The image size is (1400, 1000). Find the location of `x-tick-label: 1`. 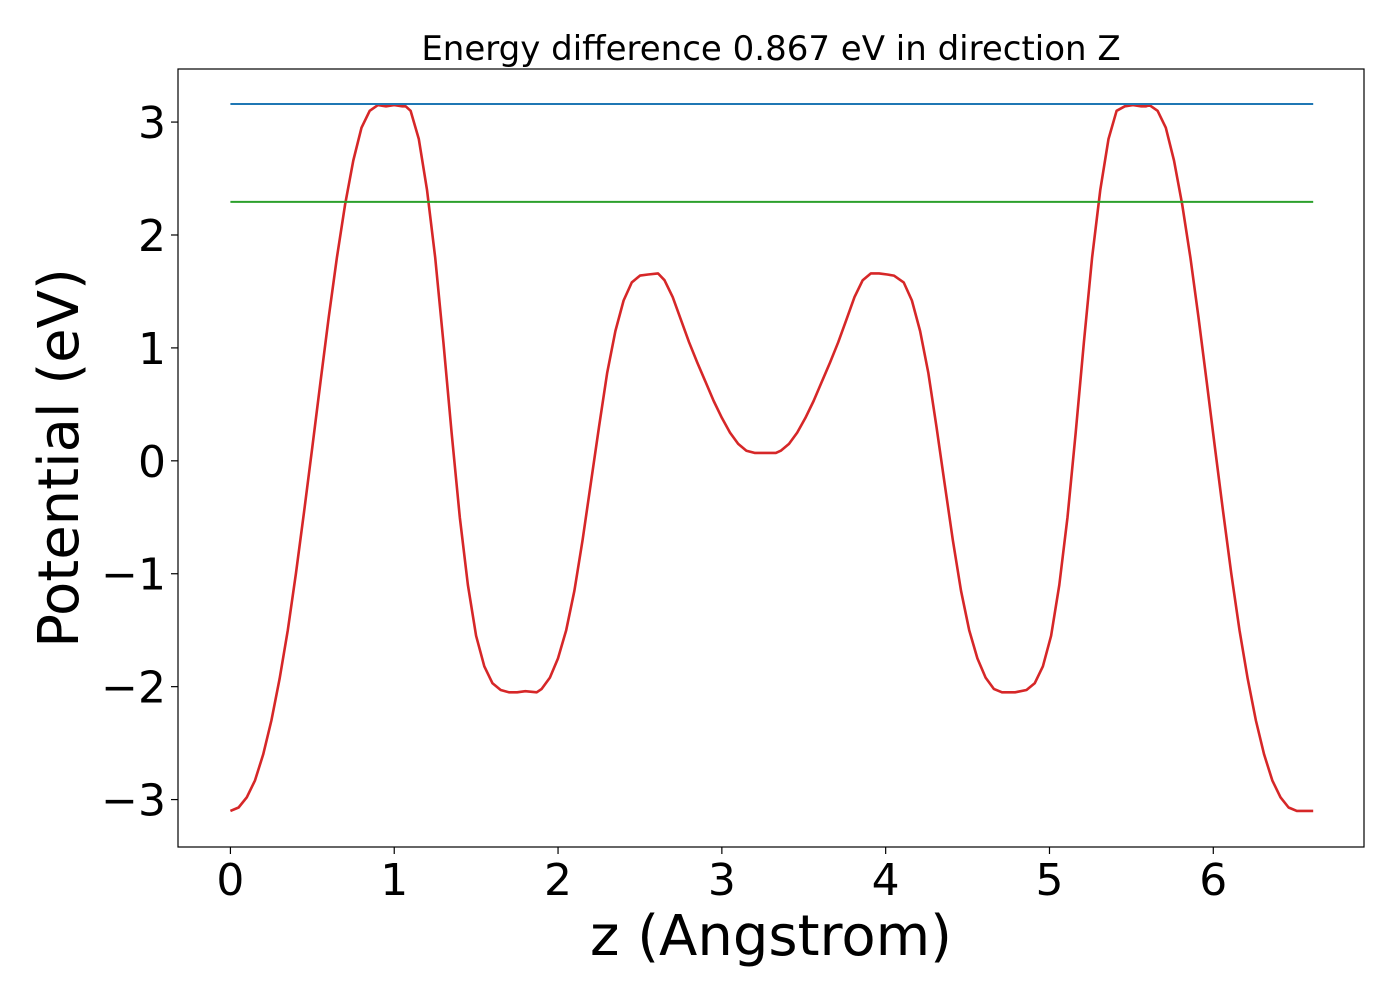

x-tick-label: 1 is located at coordinates (394, 880).